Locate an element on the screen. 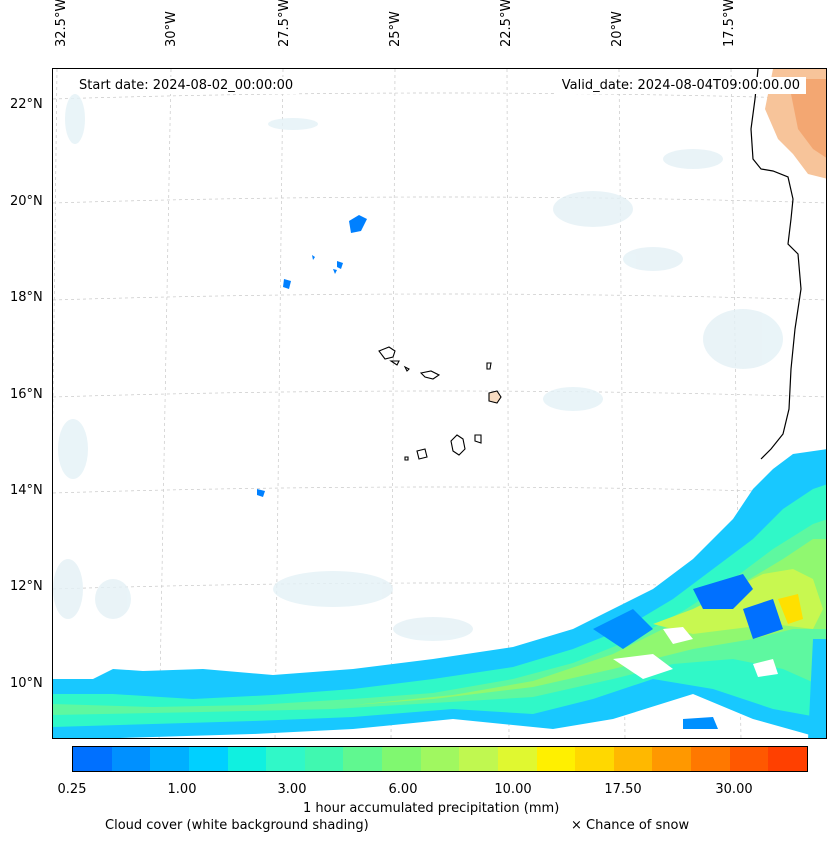  colorbar-tick-label: 1.00 is located at coordinates (182, 789).